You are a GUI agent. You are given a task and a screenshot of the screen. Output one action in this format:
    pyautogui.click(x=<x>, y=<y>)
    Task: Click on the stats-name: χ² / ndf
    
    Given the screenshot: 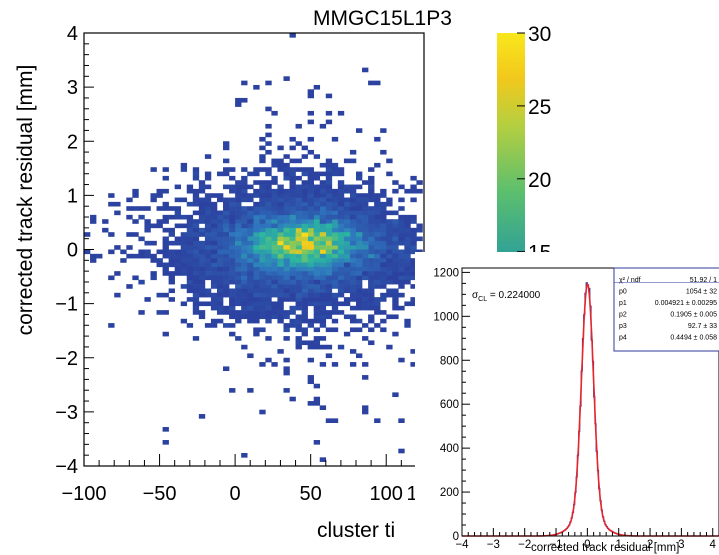 What is the action you would take?
    pyautogui.click(x=630, y=280)
    